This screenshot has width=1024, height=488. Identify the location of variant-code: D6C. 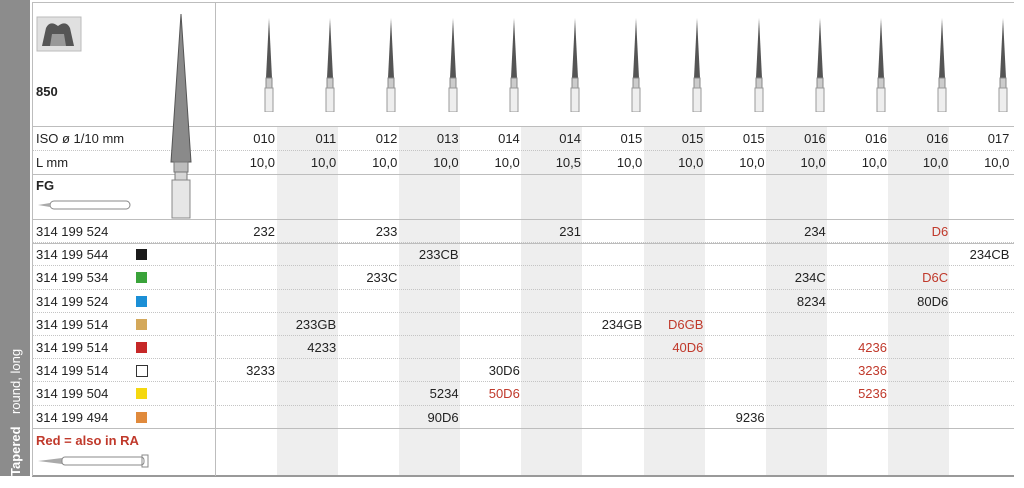
(935, 278).